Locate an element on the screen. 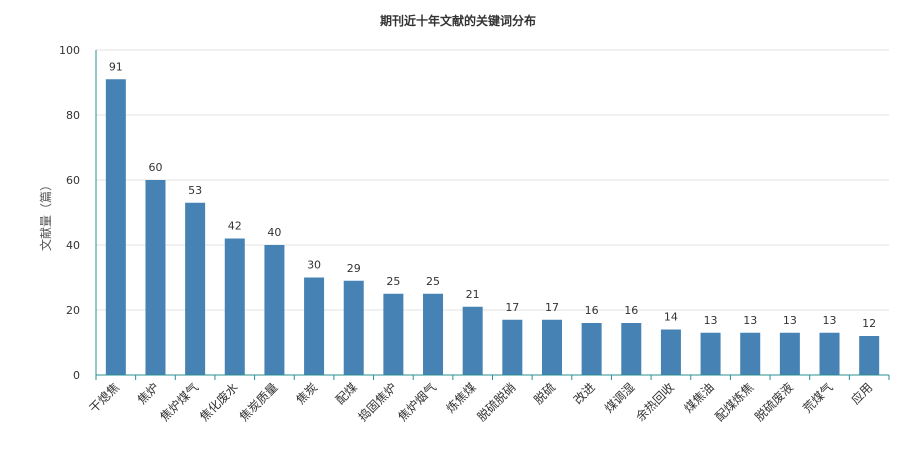 This screenshot has height=450, width=906. x-tick-label: 焦化废水 is located at coordinates (218, 402).